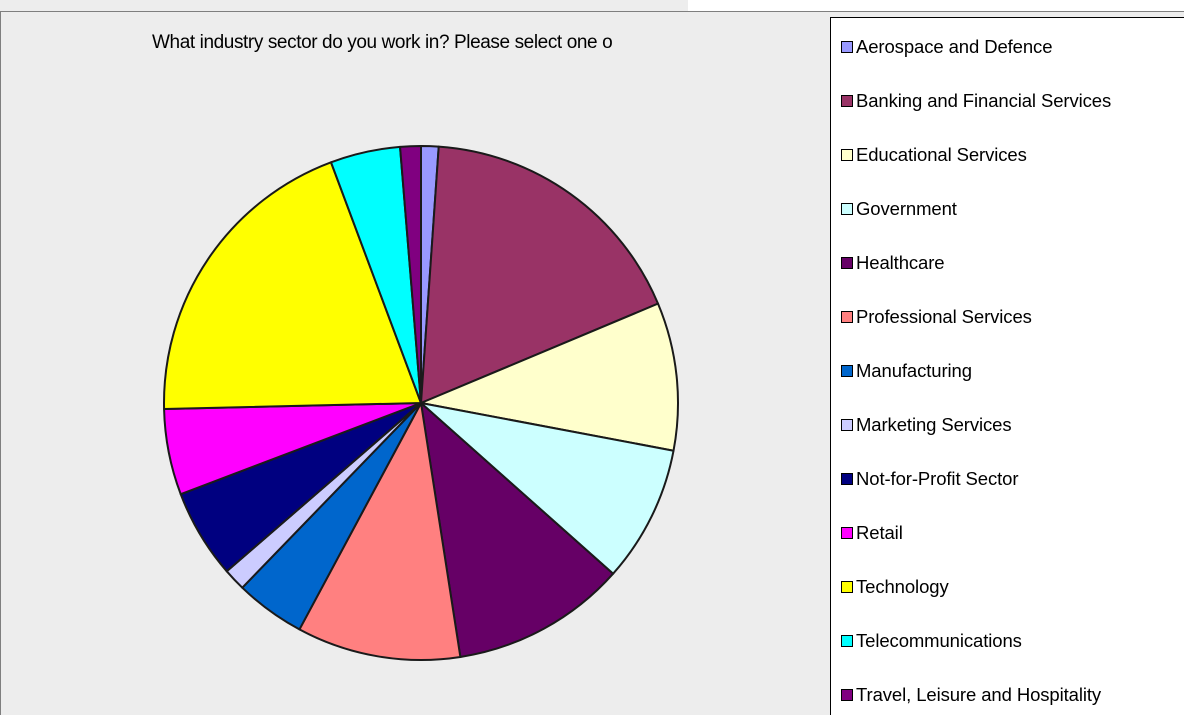  What do you see at coordinates (1011, 533) in the screenshot?
I see `legend-item: Retail` at bounding box center [1011, 533].